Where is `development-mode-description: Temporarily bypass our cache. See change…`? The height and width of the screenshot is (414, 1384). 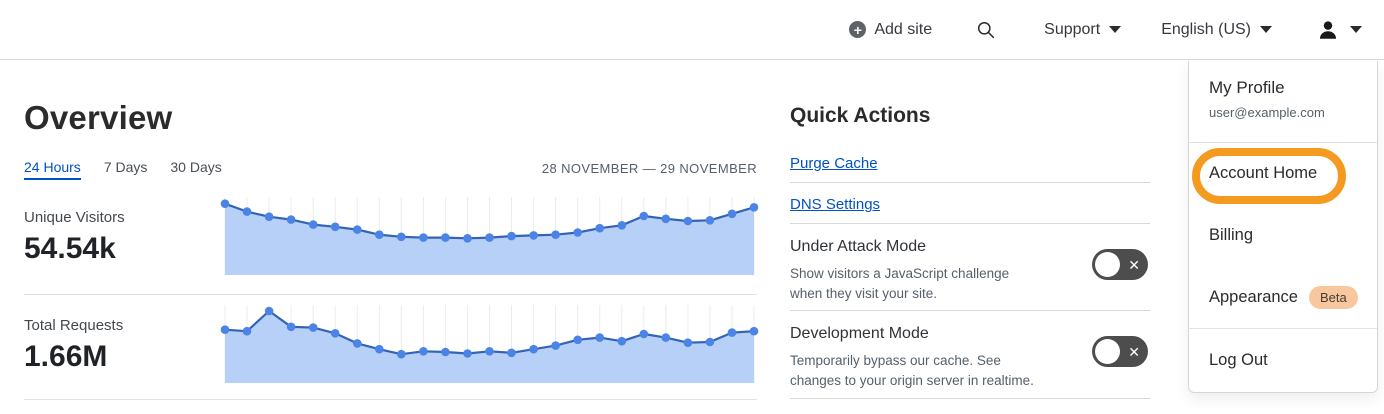 development-mode-description: Temporarily bypass our cache. See change… is located at coordinates (912, 370).